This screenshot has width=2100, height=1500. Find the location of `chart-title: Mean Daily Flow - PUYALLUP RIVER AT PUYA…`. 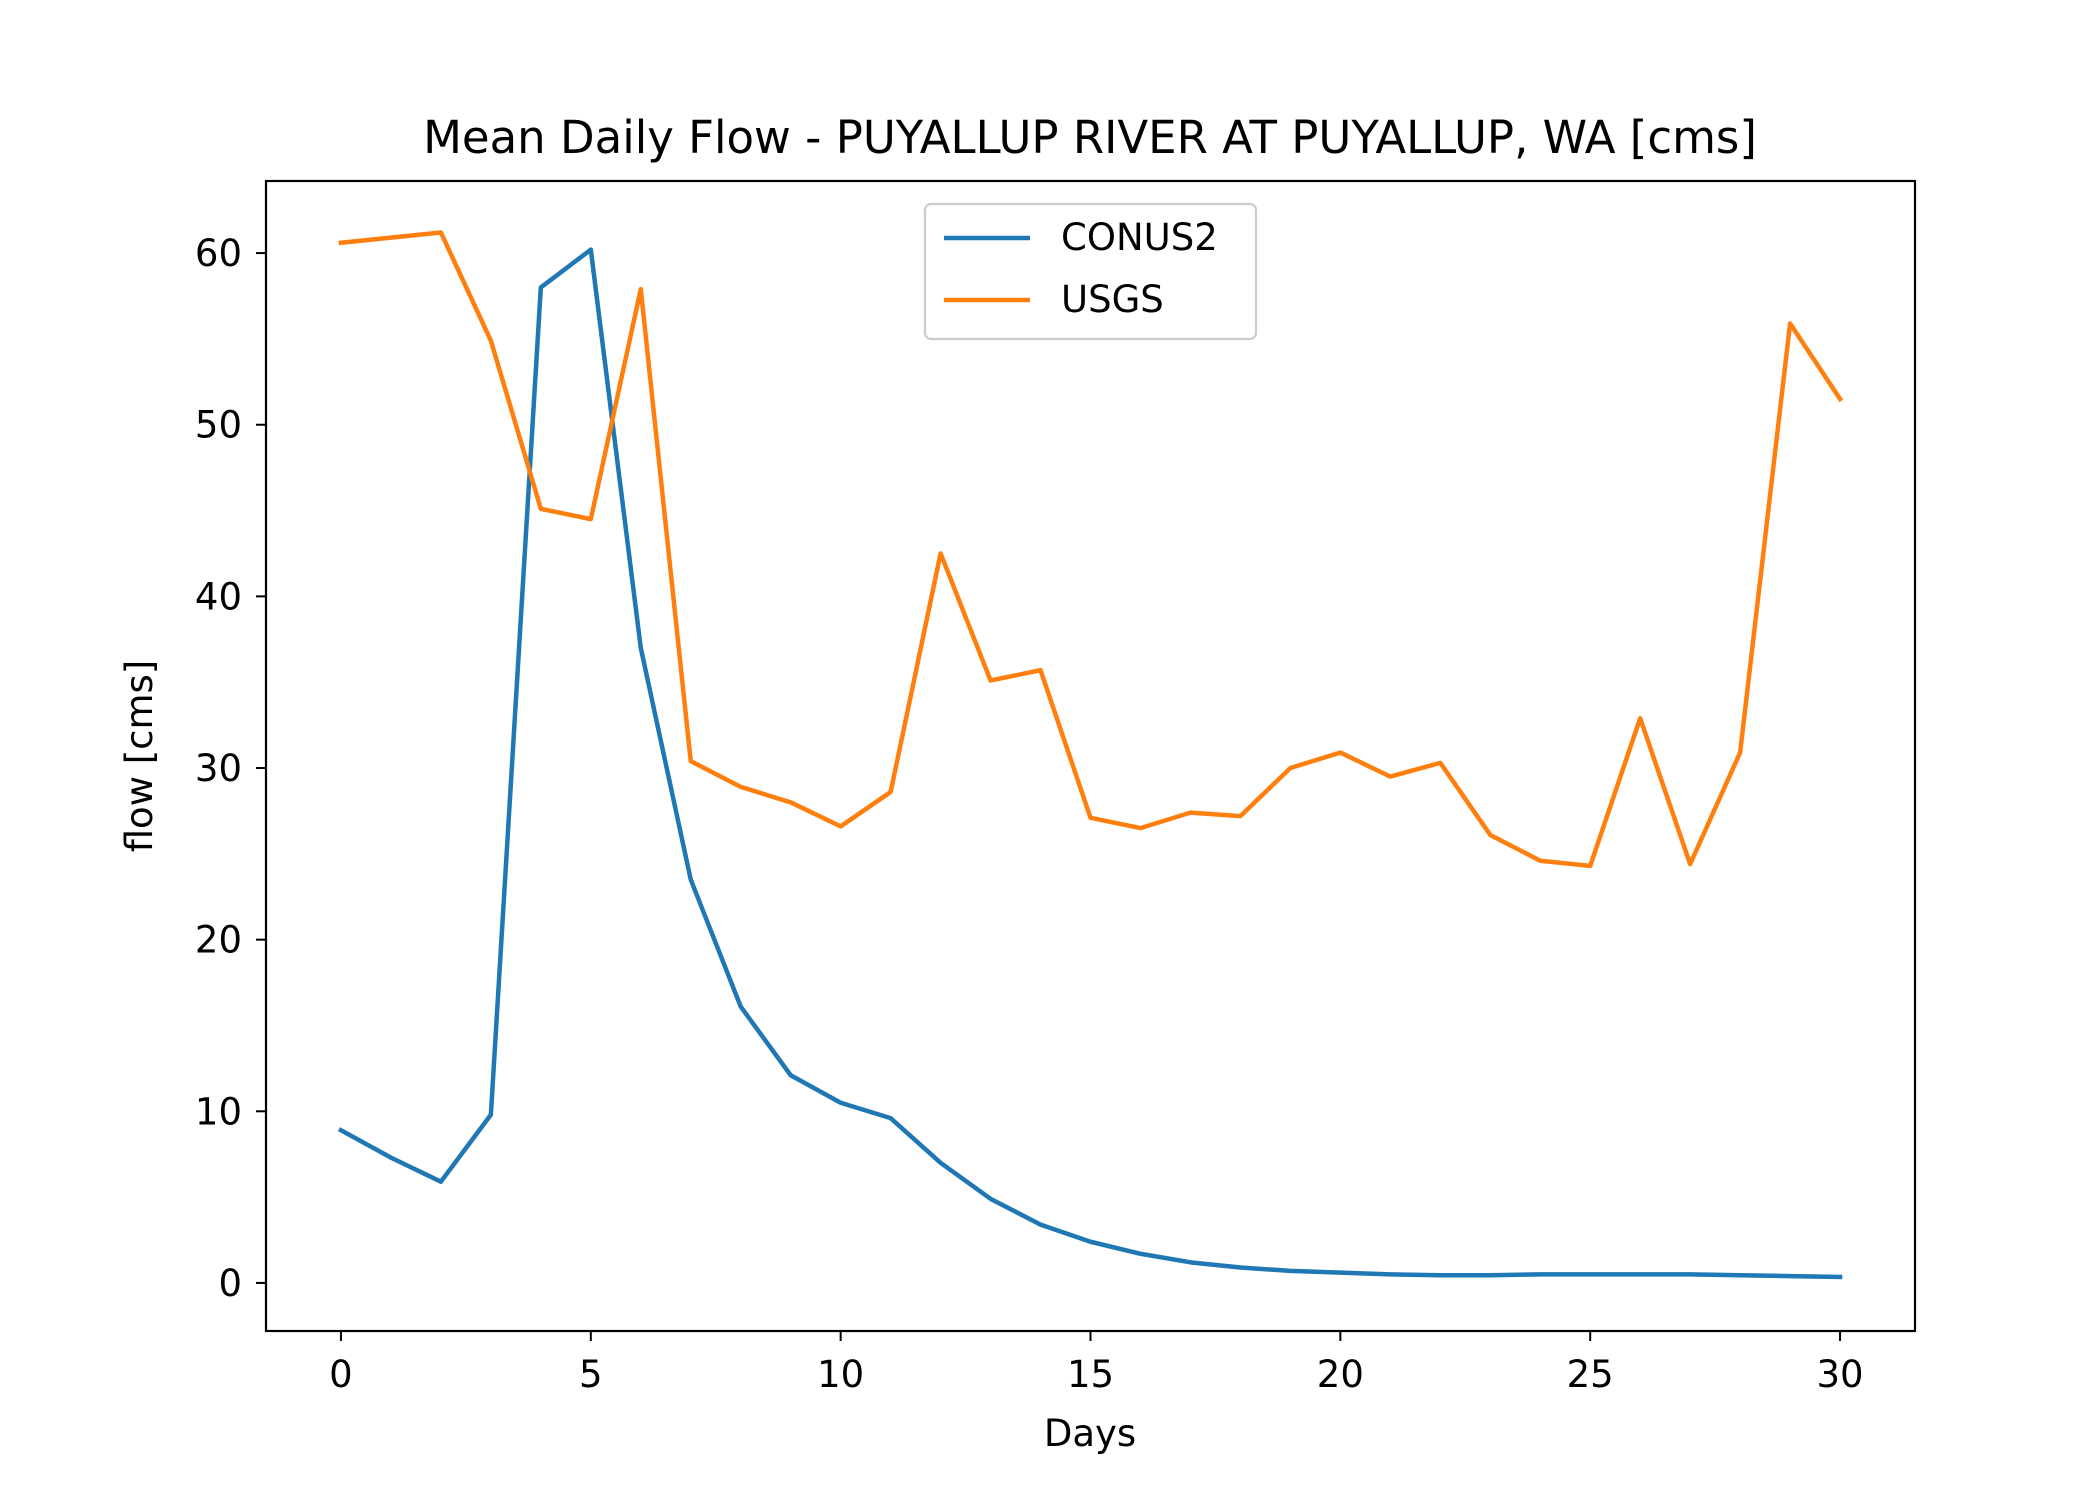

chart-title: Mean Daily Flow - PUYALLUP RIVER AT PUYA… is located at coordinates (1090, 137).